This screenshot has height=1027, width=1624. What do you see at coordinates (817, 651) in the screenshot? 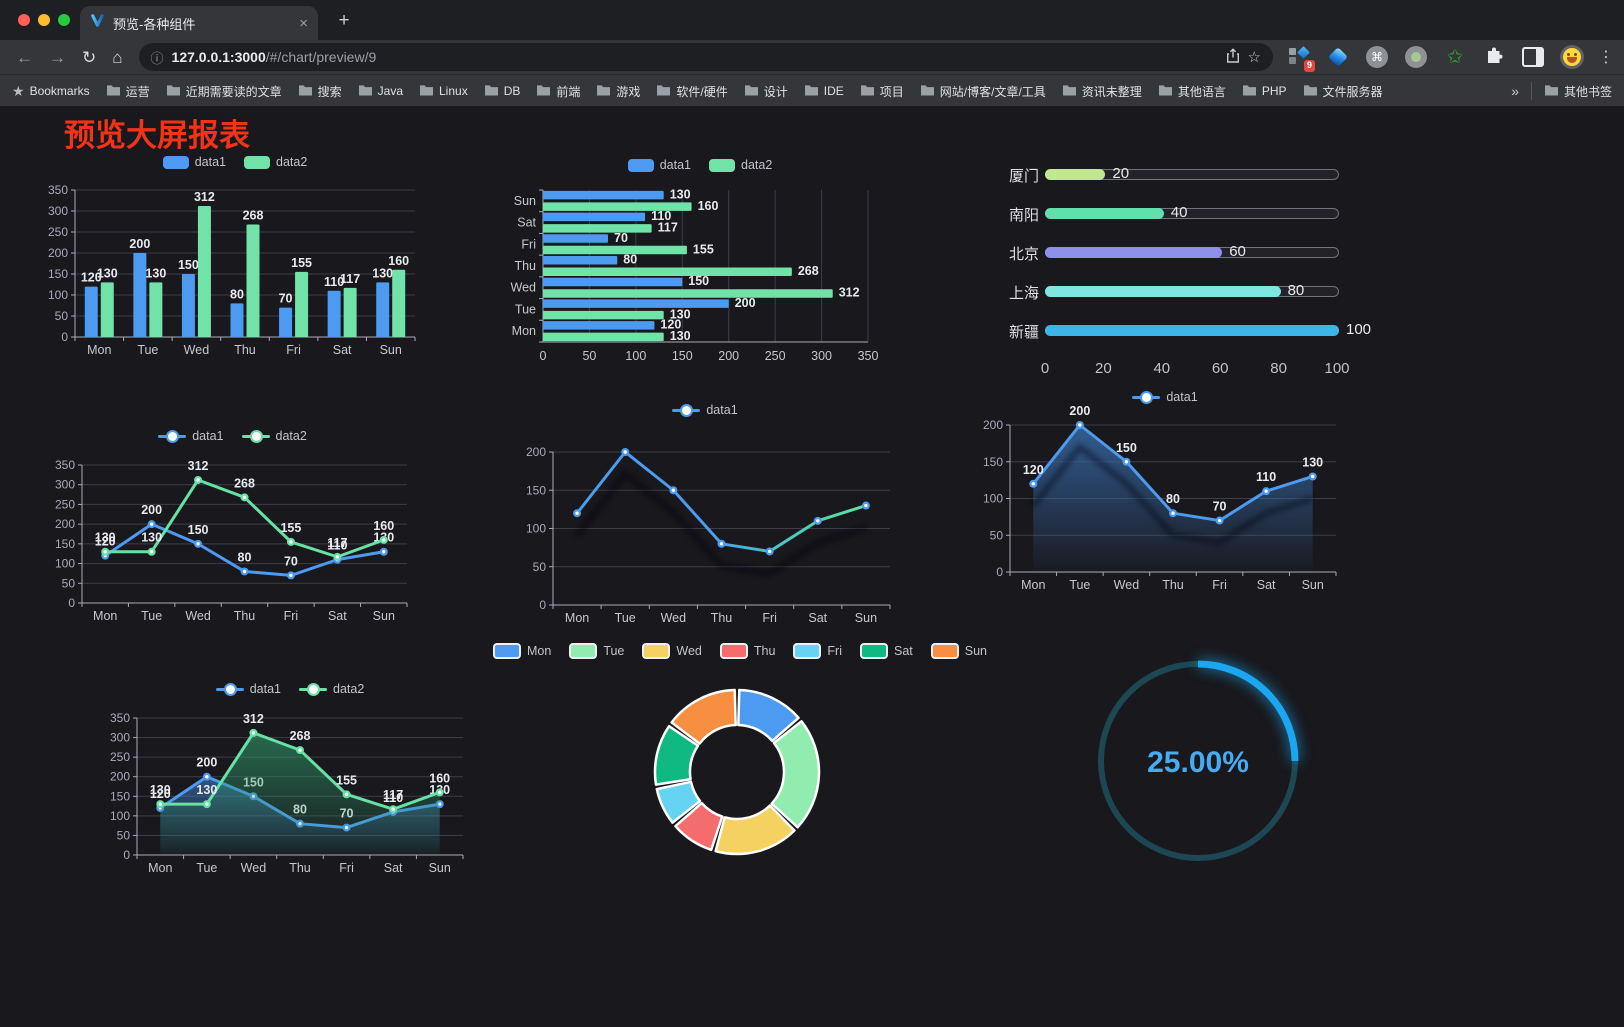
I see `legend-item: Fri` at bounding box center [817, 651].